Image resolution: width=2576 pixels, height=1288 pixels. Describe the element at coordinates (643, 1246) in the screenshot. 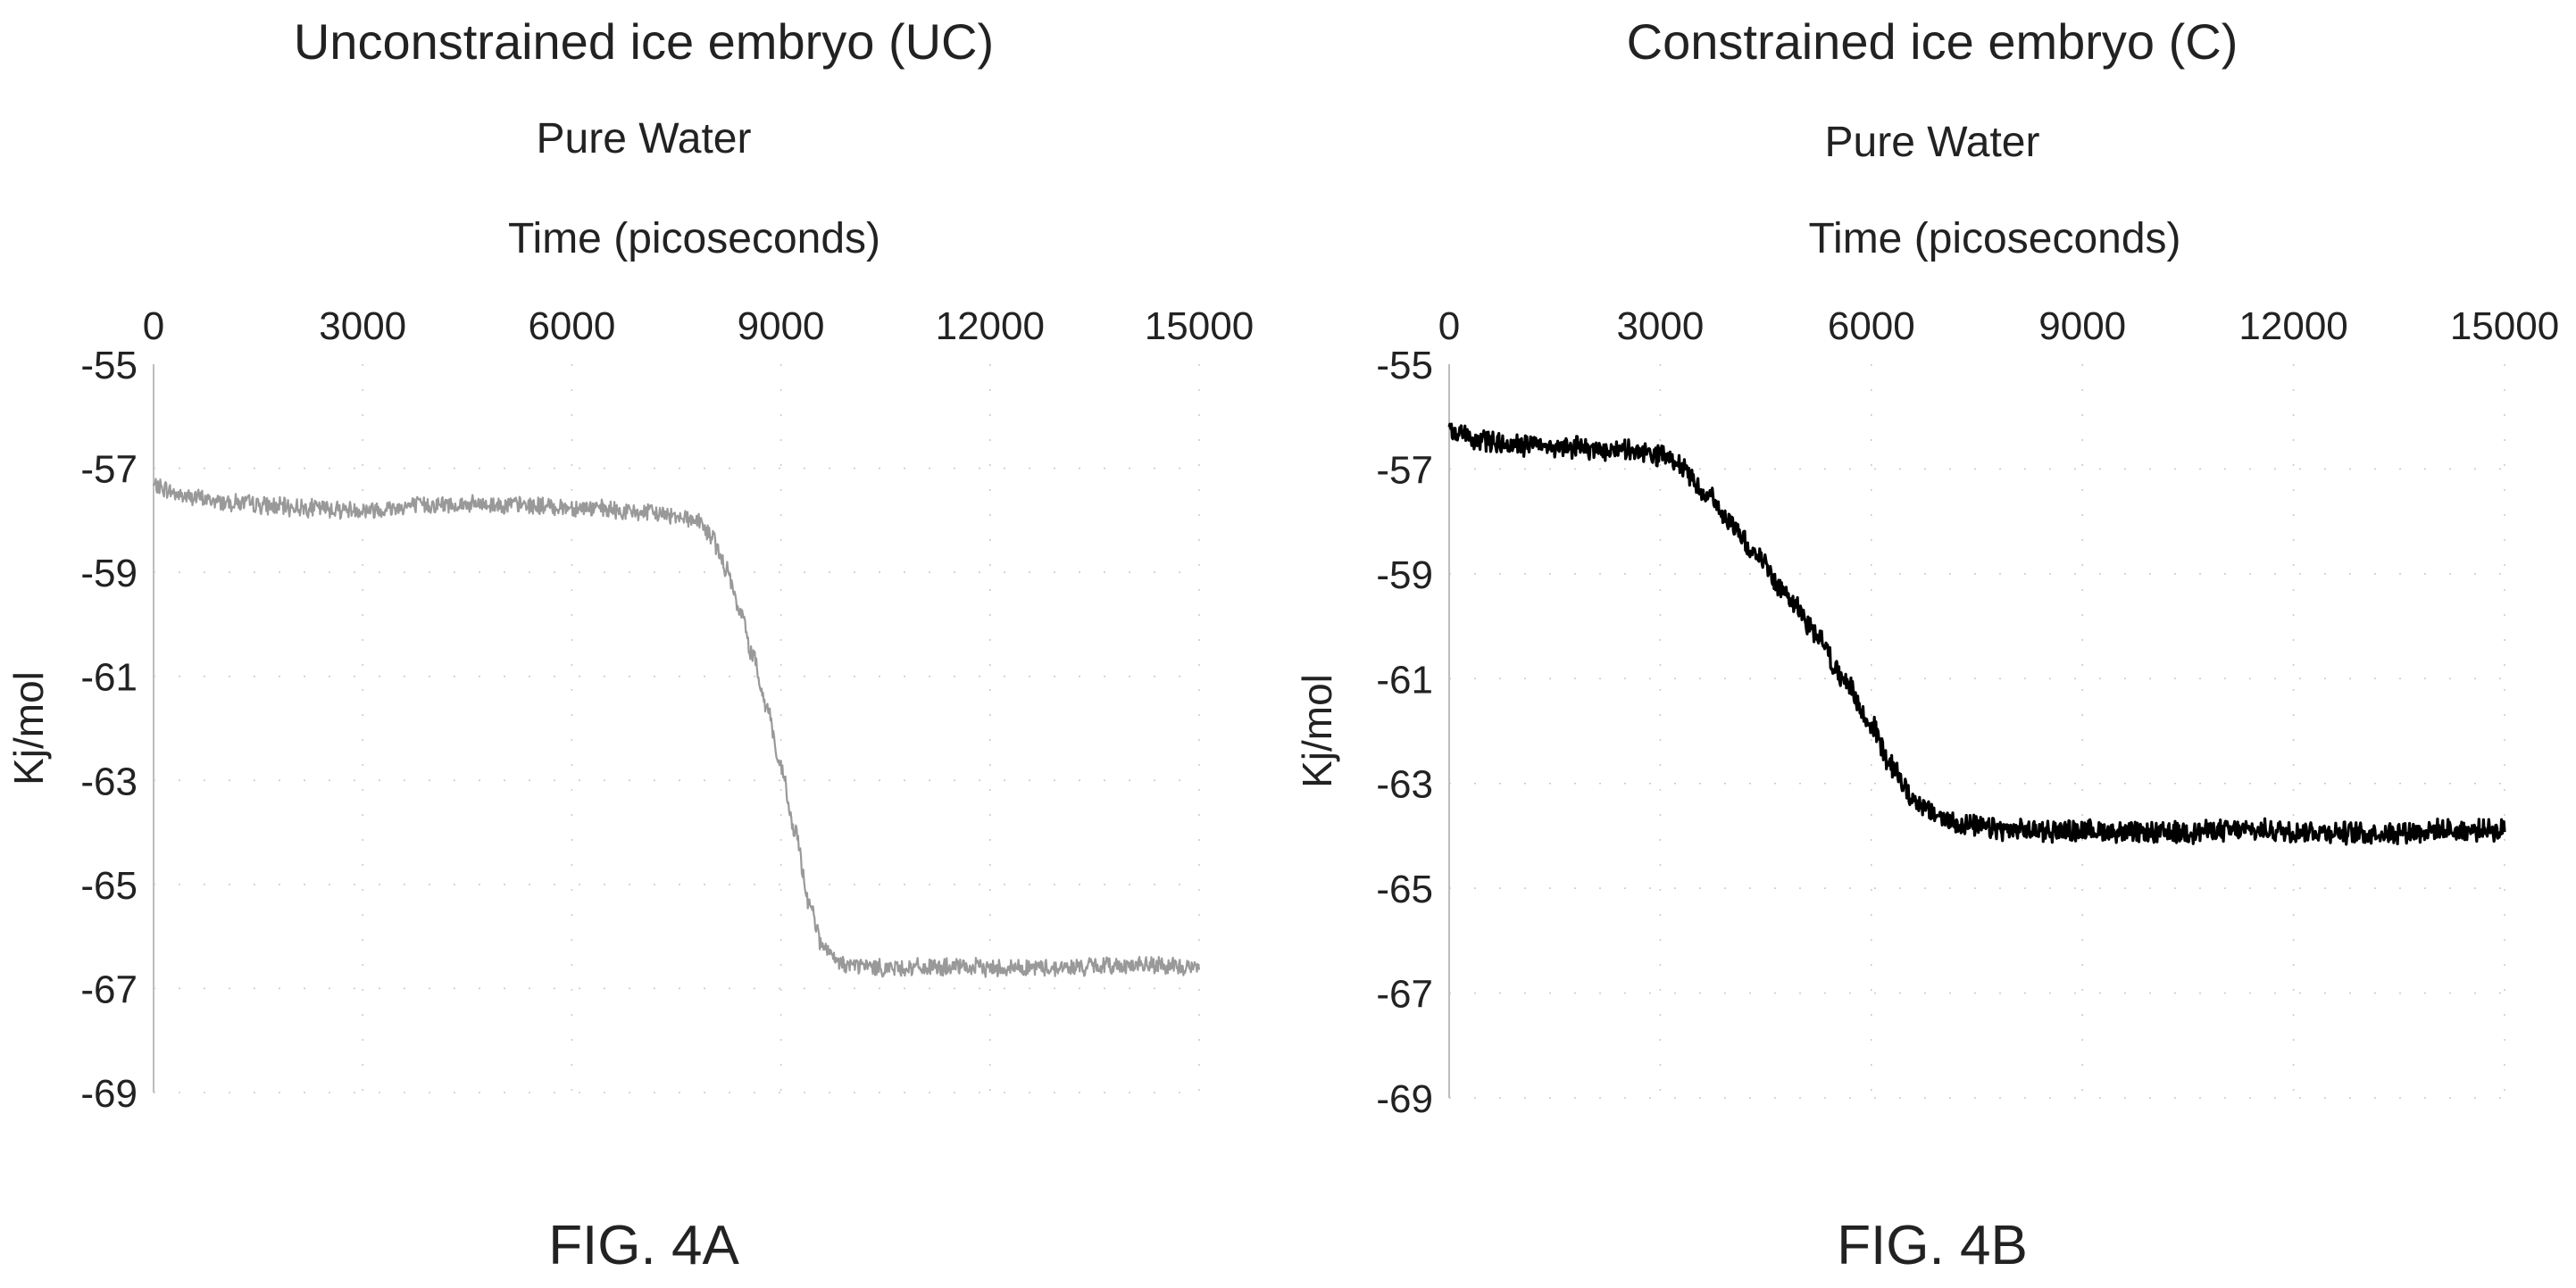

I see `figure-label: FIG. 4A` at that location.